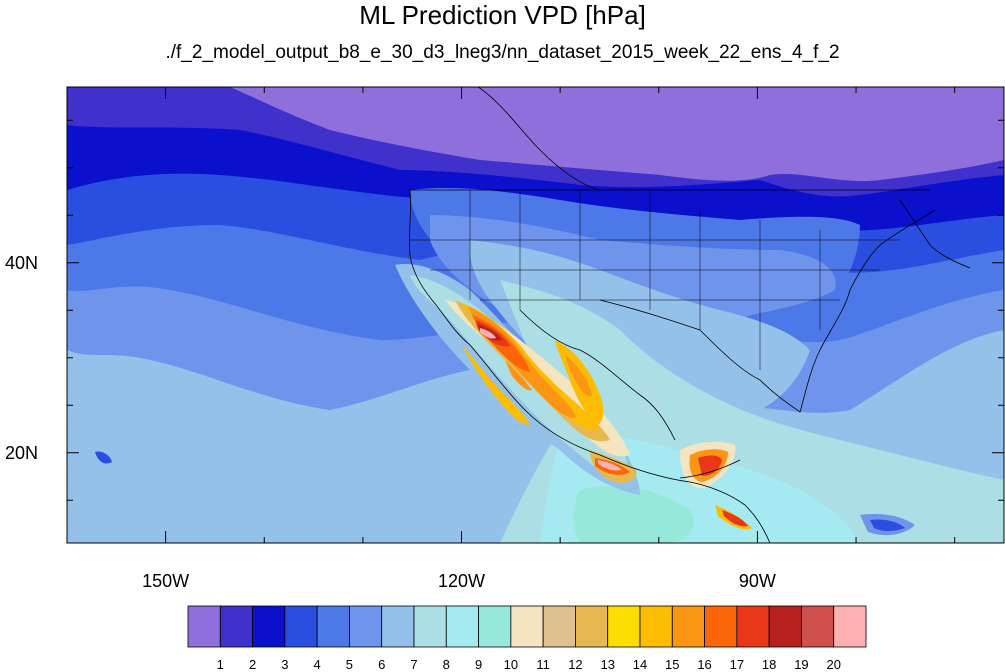 This screenshot has width=1005, height=672. Describe the element at coordinates (833, 664) in the screenshot. I see `colorbar-level-label: 20` at that location.